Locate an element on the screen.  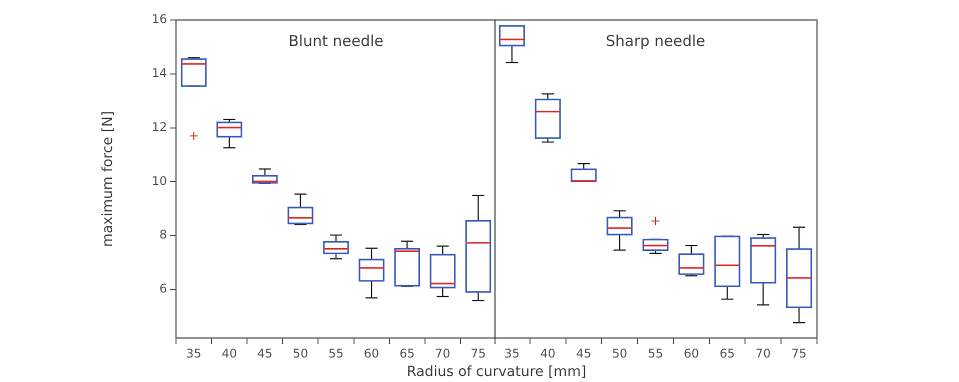
y-tick-label: 6 is located at coordinates (163, 289).